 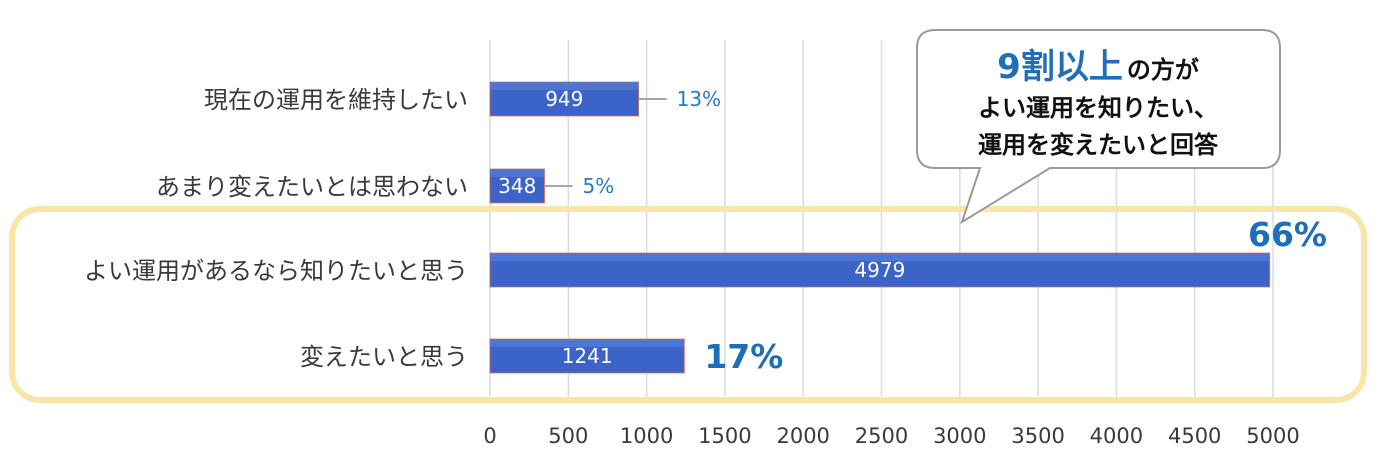 I want to click on x-tick-label: 0, so click(x=489, y=436).